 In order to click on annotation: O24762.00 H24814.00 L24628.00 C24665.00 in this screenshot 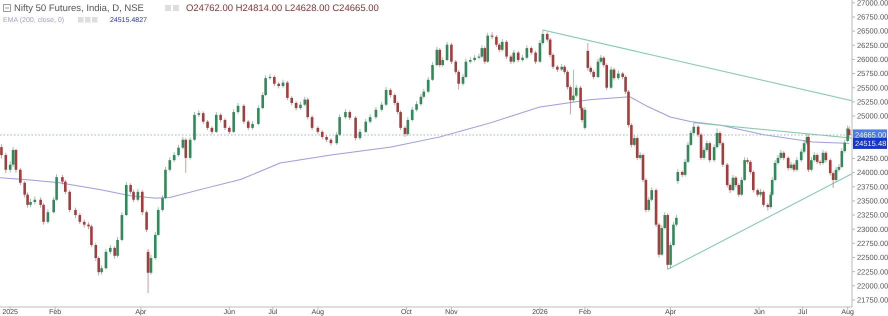, I will do `click(282, 8)`.